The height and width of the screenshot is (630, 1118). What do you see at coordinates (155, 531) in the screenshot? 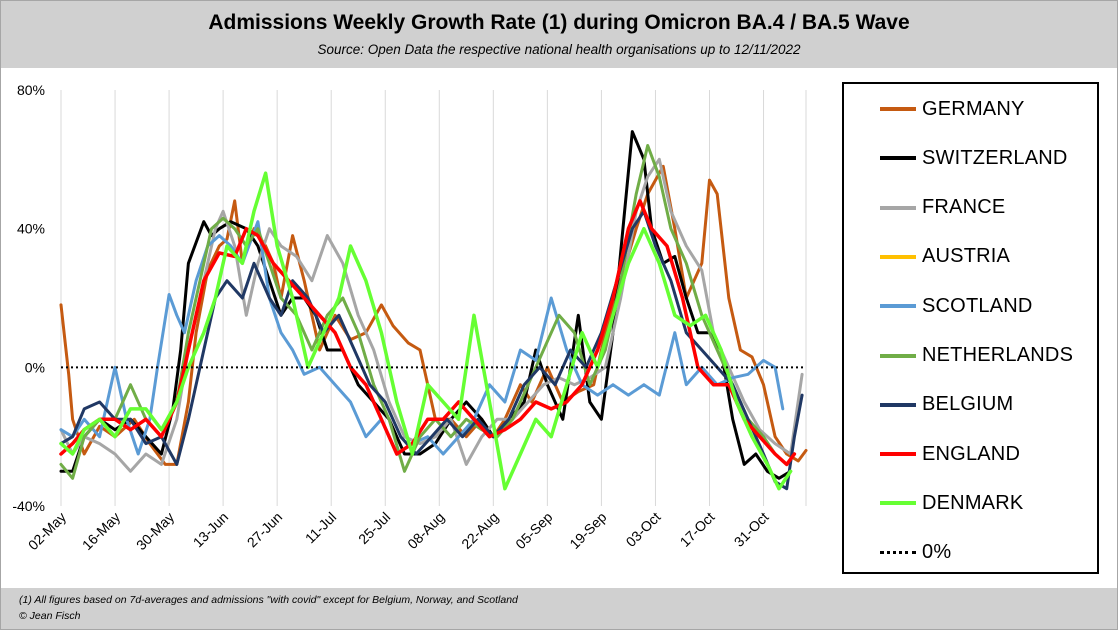
I see `x-tick-label: 30-May` at bounding box center [155, 531].